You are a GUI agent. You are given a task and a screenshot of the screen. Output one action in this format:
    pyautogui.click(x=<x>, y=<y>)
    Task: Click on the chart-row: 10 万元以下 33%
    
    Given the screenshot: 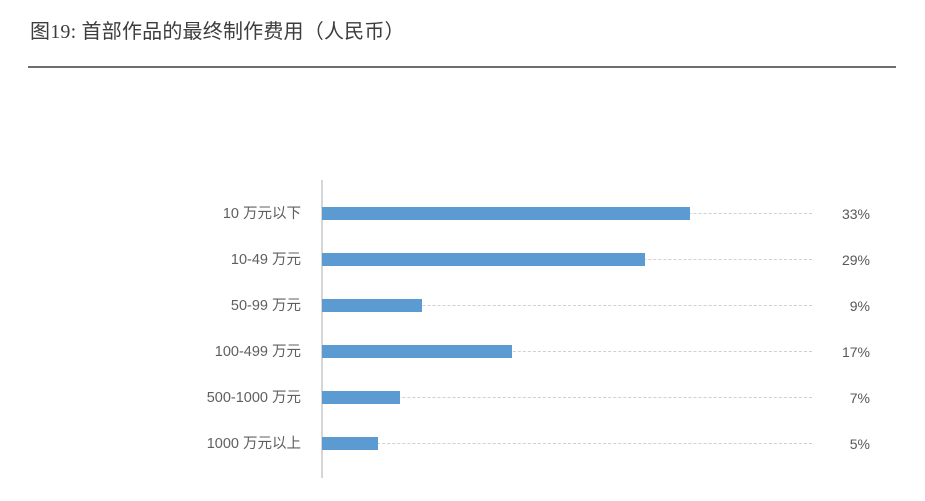 What is the action you would take?
    pyautogui.click(x=462, y=214)
    